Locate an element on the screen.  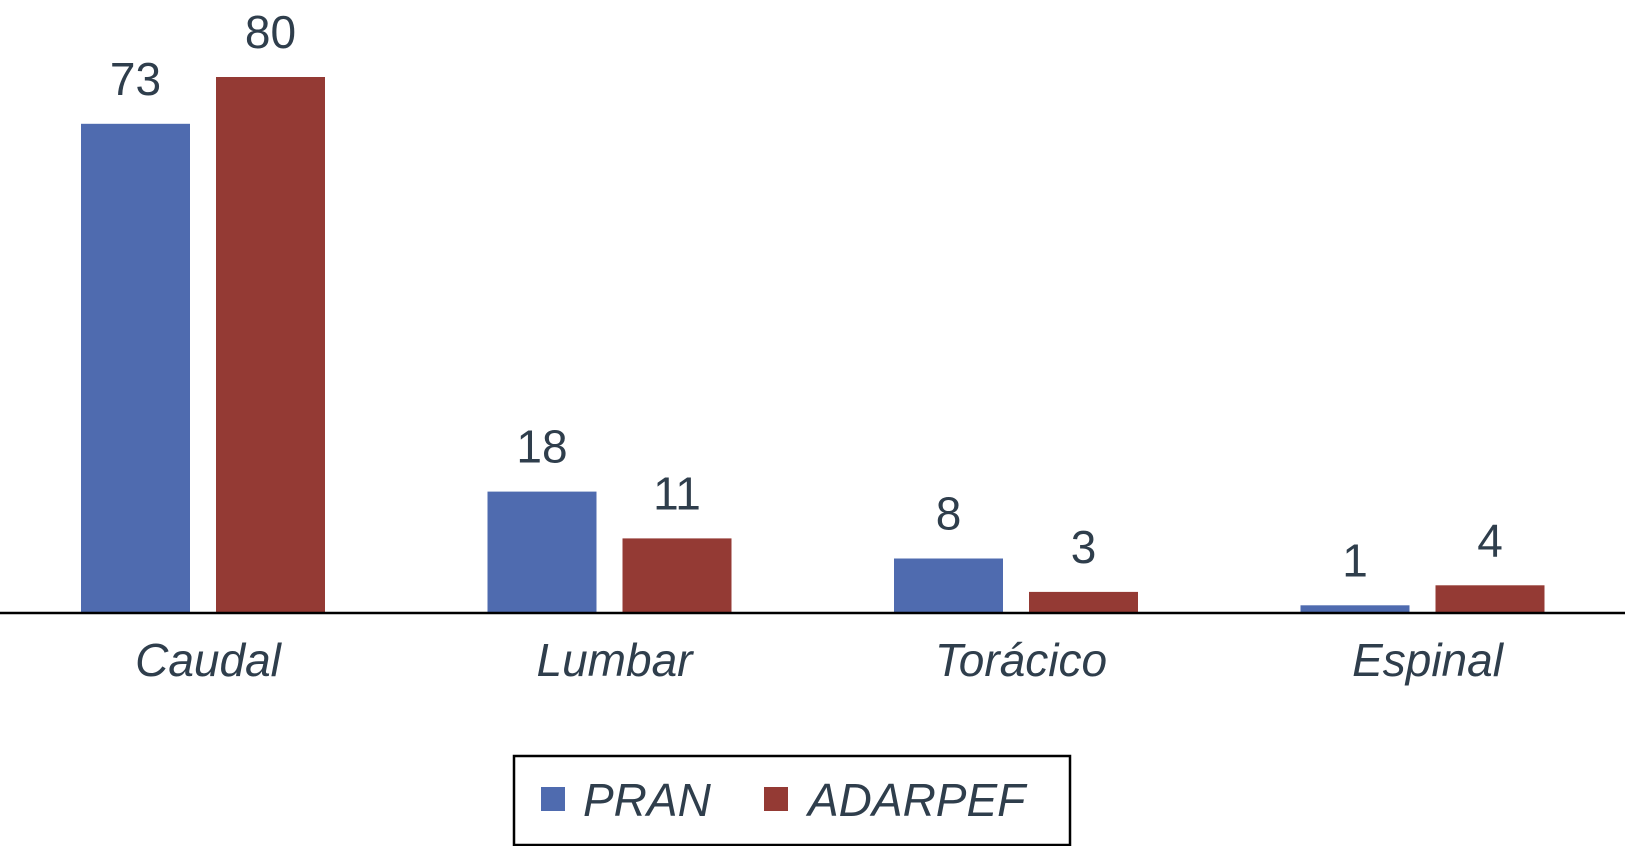
legend-label-pran: PRAN is located at coordinates (647, 800).